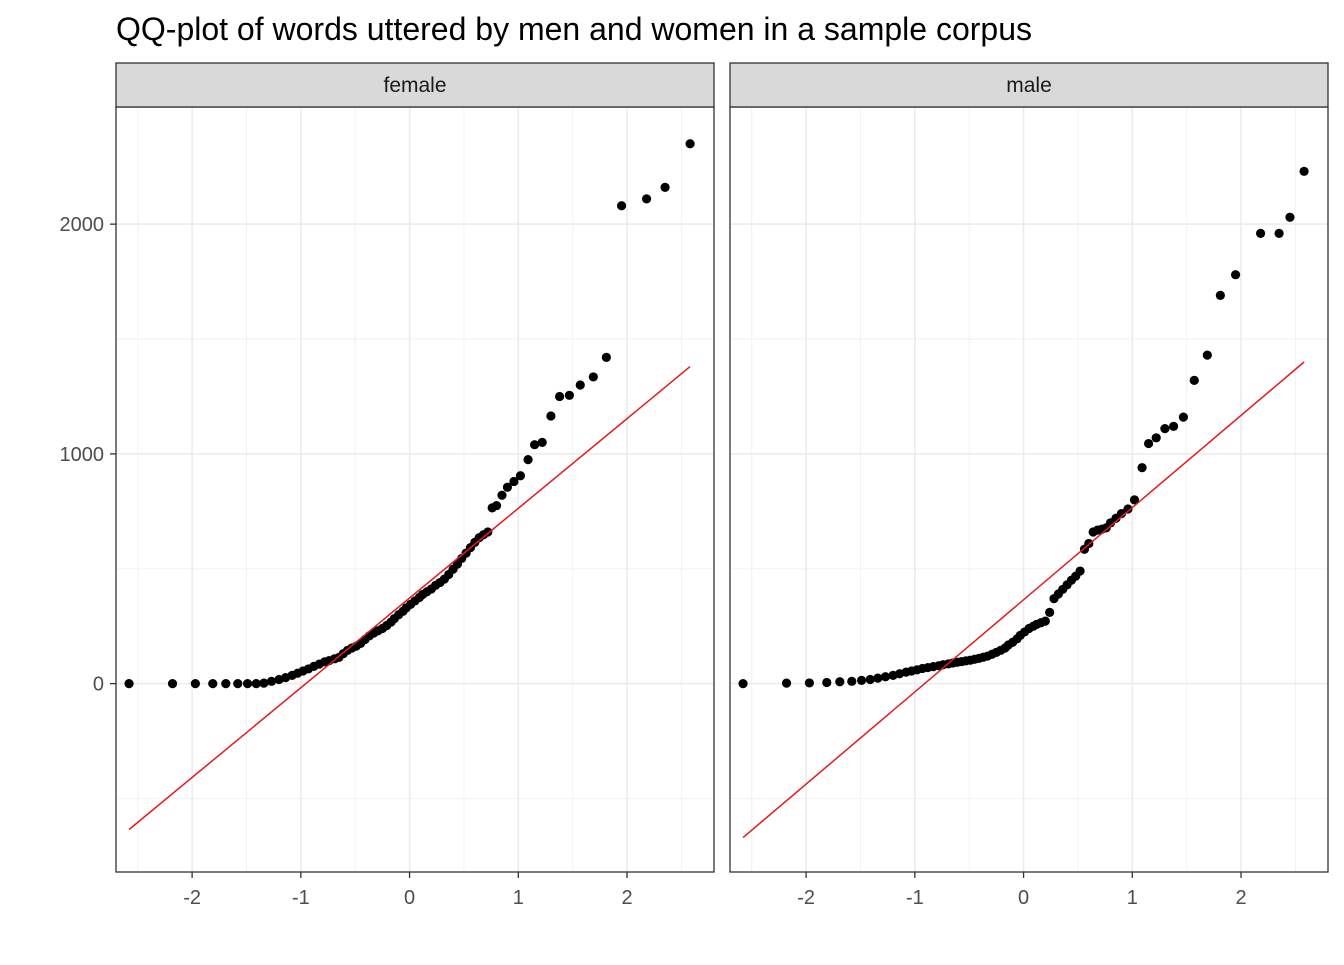 This screenshot has height=965, width=1344. What do you see at coordinates (98, 685) in the screenshot?
I see `y-tick-label: 0` at bounding box center [98, 685].